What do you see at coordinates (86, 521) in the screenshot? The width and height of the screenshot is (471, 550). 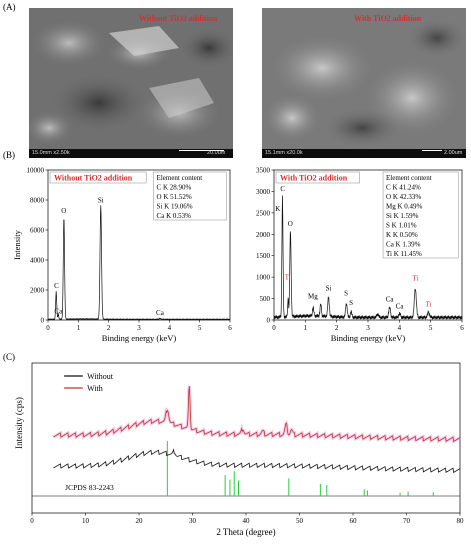 I see `x-tick-label: 10` at bounding box center [86, 521].